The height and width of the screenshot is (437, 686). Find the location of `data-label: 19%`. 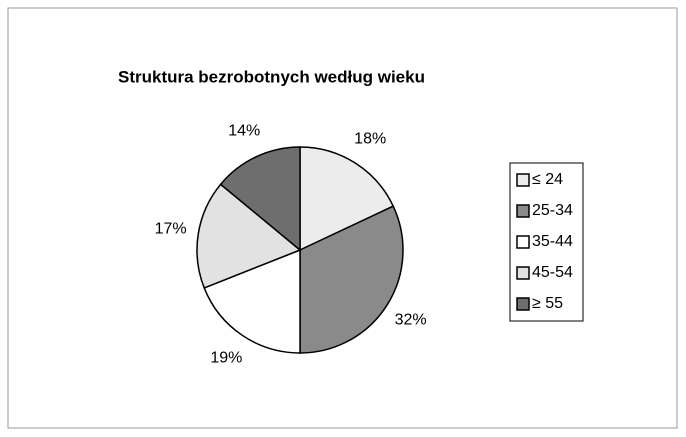

data-label: 19% is located at coordinates (226, 358).